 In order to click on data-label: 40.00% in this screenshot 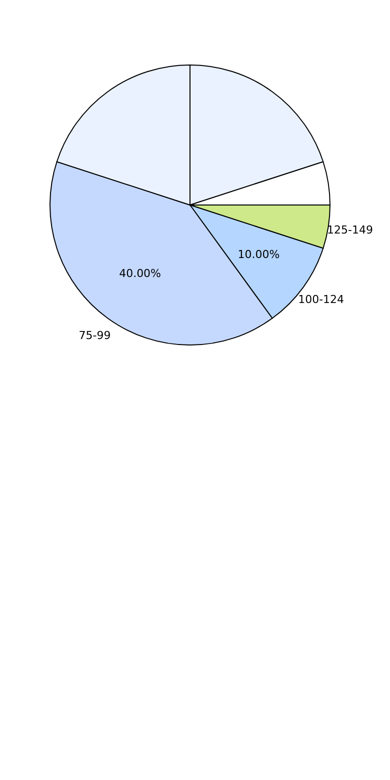, I will do `click(140, 273)`.